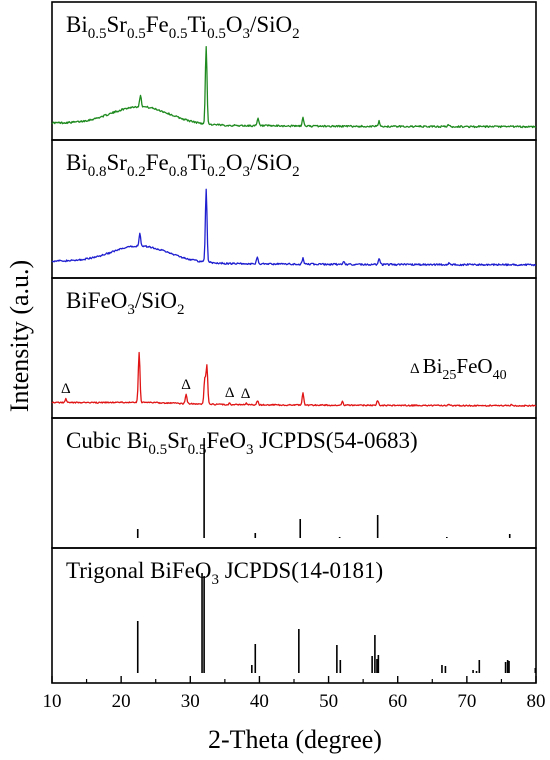 The width and height of the screenshot is (550, 760). What do you see at coordinates (458, 368) in the screenshot?
I see `phase-legend: Δ Bi25FeO40​` at bounding box center [458, 368].